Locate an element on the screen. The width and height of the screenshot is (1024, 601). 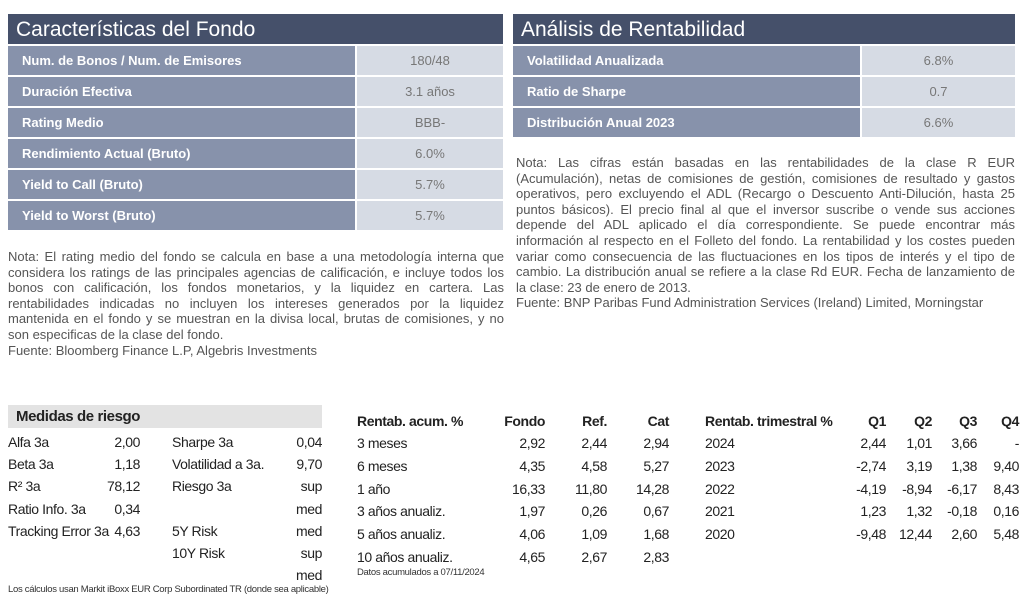
table-row: Ratio de Sharpe 0.7 is located at coordinates (764, 91).